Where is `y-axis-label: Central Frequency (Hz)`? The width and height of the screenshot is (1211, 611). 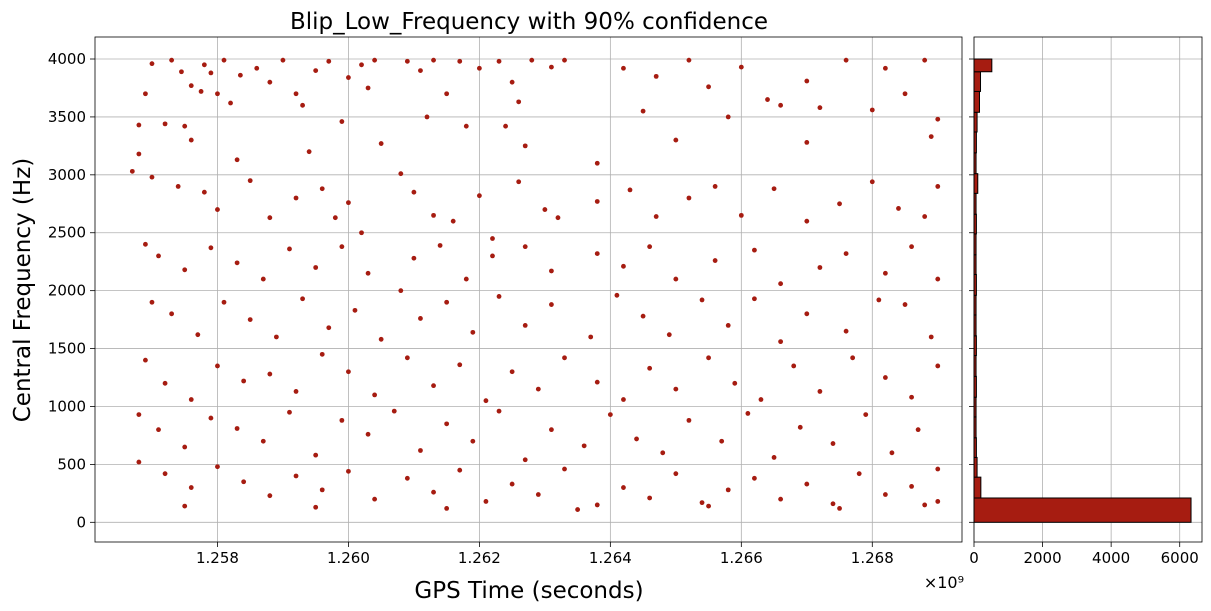
y-axis-label: Central Frequency (Hz) is located at coordinates (23, 290).